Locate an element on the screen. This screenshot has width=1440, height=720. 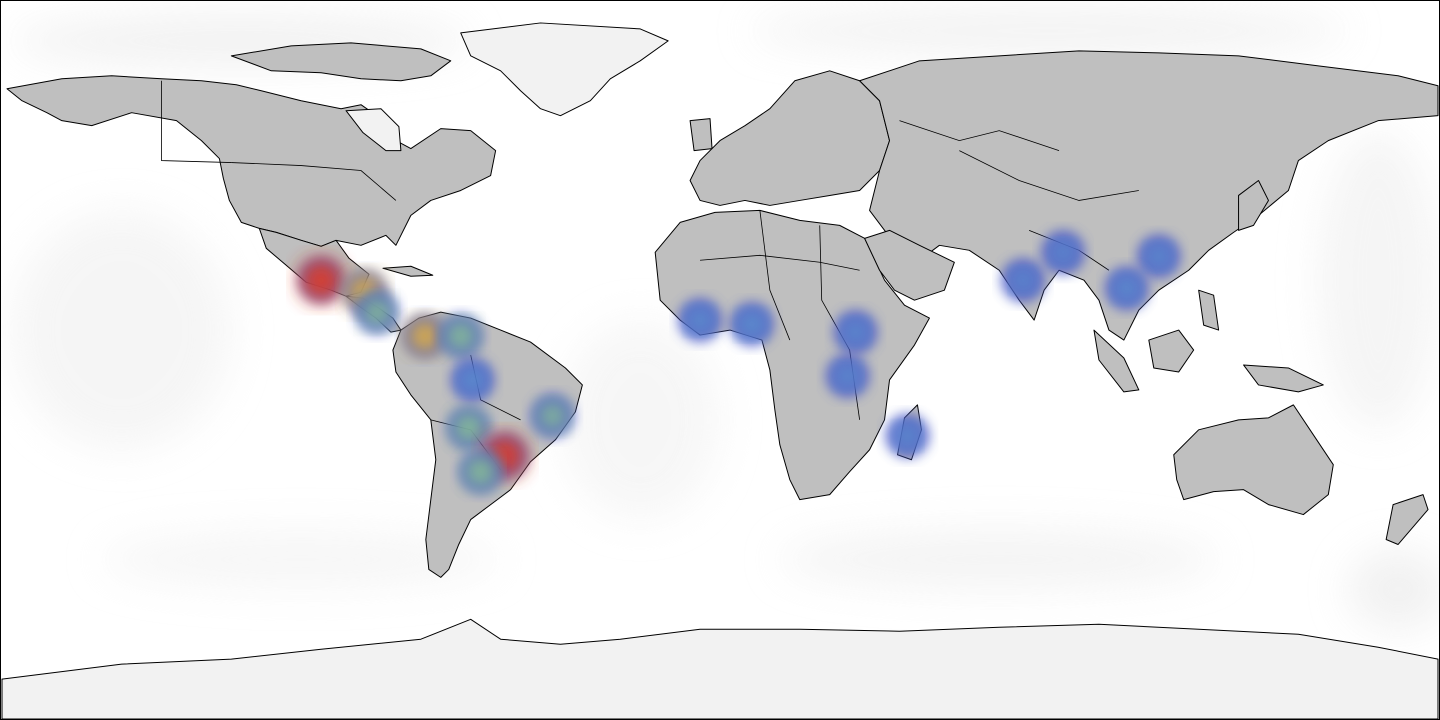
land-hudson-bay is located at coordinates (373, 130).